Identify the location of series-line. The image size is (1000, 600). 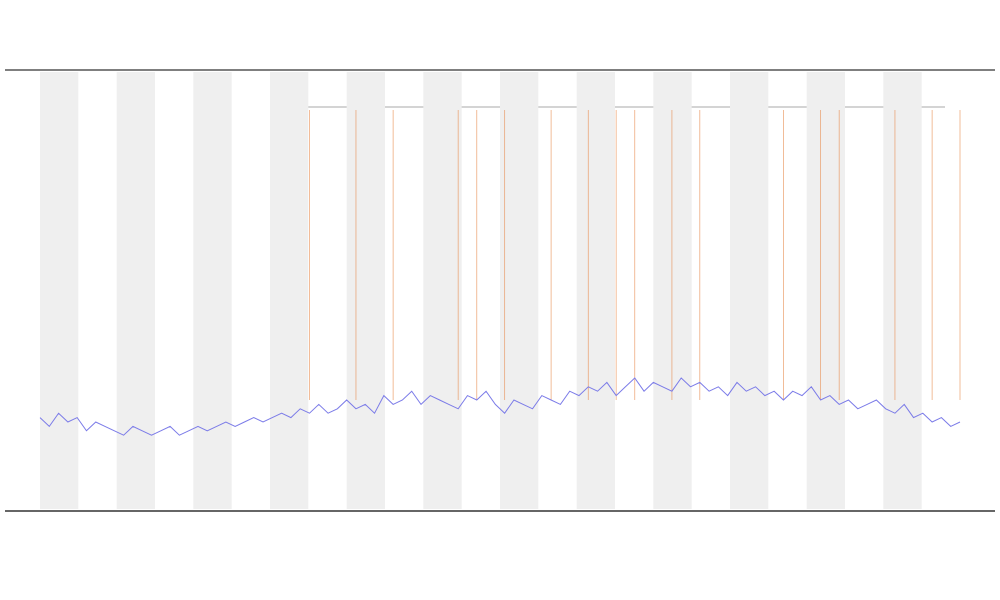
(500, 406).